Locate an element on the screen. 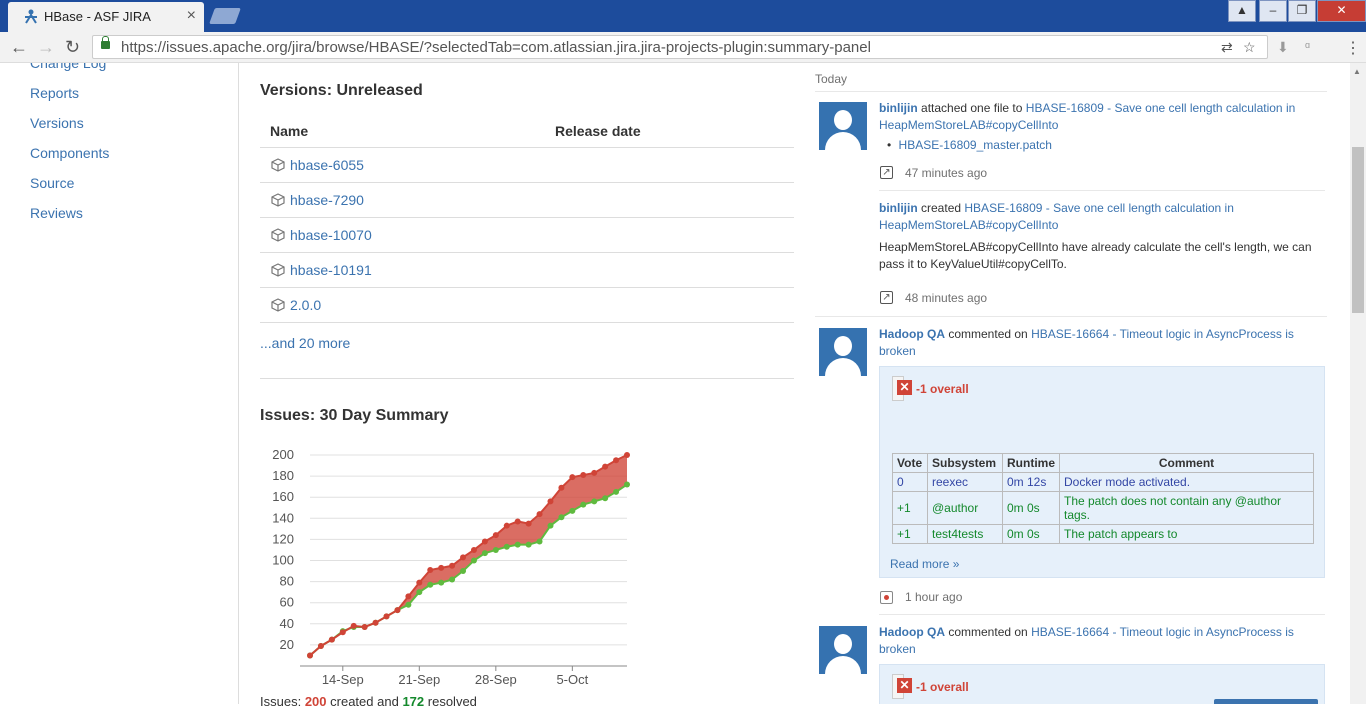 The width and height of the screenshot is (1366, 709). version-link: hbase-10191 is located at coordinates (331, 270).